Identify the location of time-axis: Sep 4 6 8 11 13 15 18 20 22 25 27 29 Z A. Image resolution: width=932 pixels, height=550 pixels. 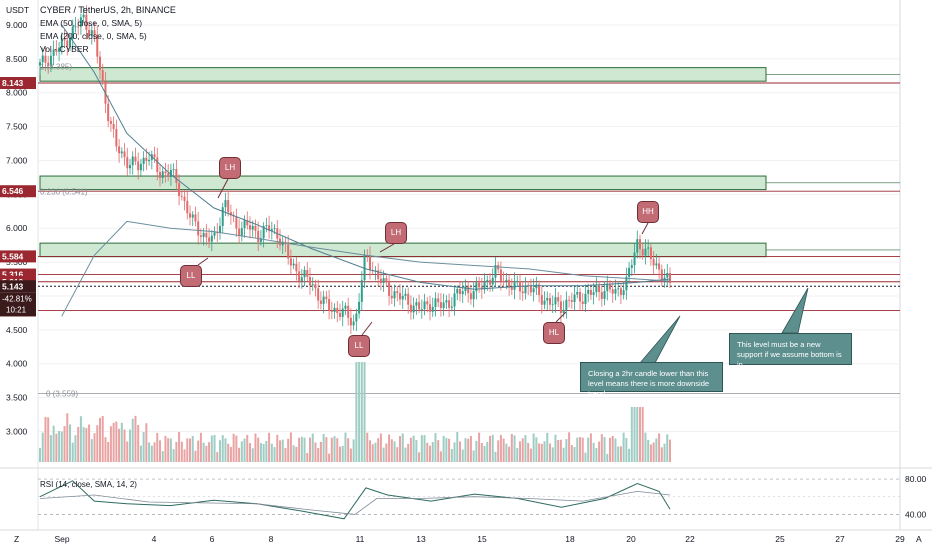
(468, 539).